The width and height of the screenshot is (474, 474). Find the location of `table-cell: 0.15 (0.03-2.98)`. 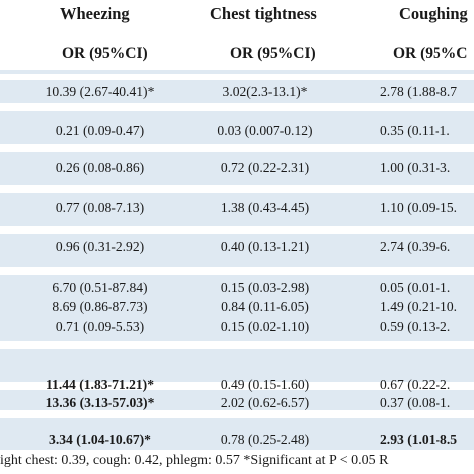

table-cell: 0.15 (0.03-2.98) is located at coordinates (265, 287).